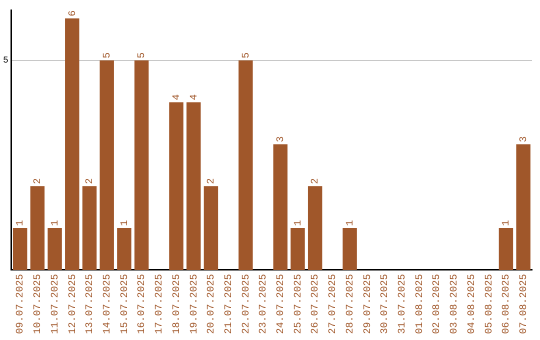 The height and width of the screenshot is (340, 540). Describe the element at coordinates (298, 304) in the screenshot. I see `x-tick-label: 25.07.2025` at that location.